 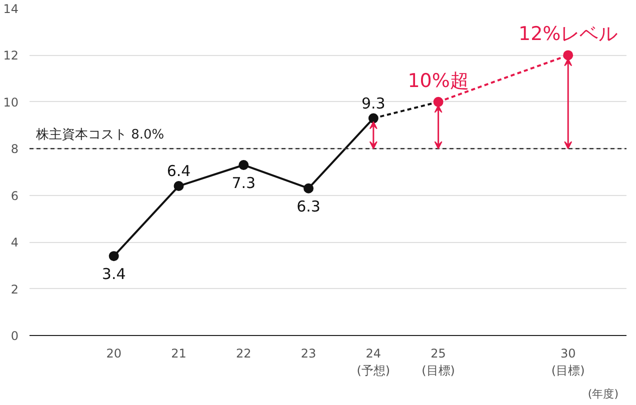 What do you see at coordinates (438, 81) in the screenshot?
I see `data-label: 10%超` at bounding box center [438, 81].